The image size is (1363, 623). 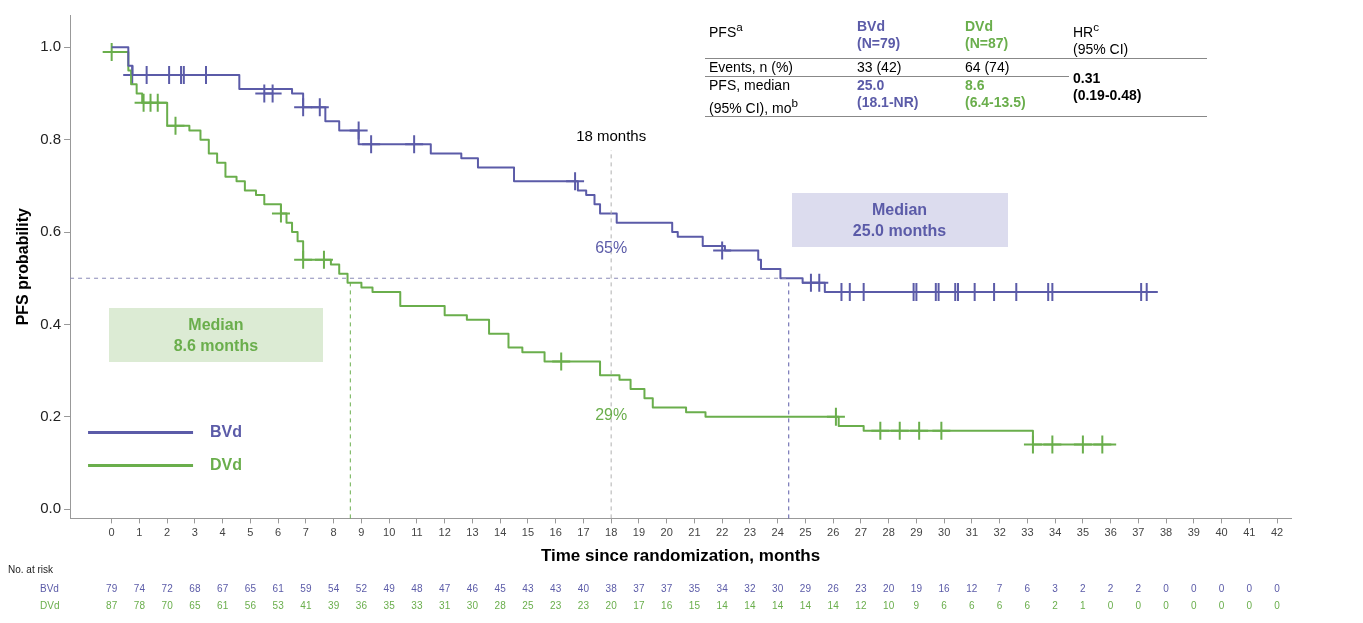 I want to click on x-tick-label: 25, so click(x=805, y=532).